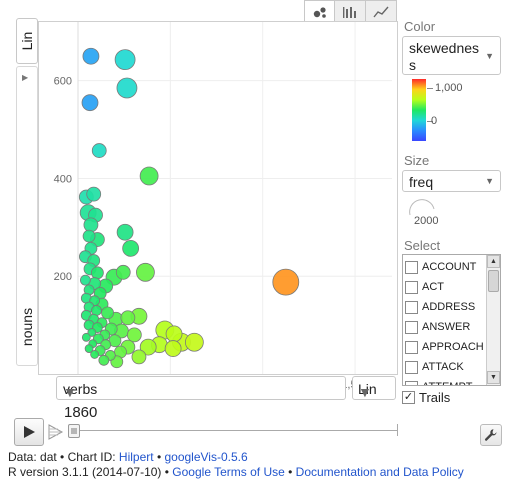 Image resolution: width=518 pixels, height=484 pixels. I want to click on x-variable-dropdown: verbs ▼, so click(201, 388).